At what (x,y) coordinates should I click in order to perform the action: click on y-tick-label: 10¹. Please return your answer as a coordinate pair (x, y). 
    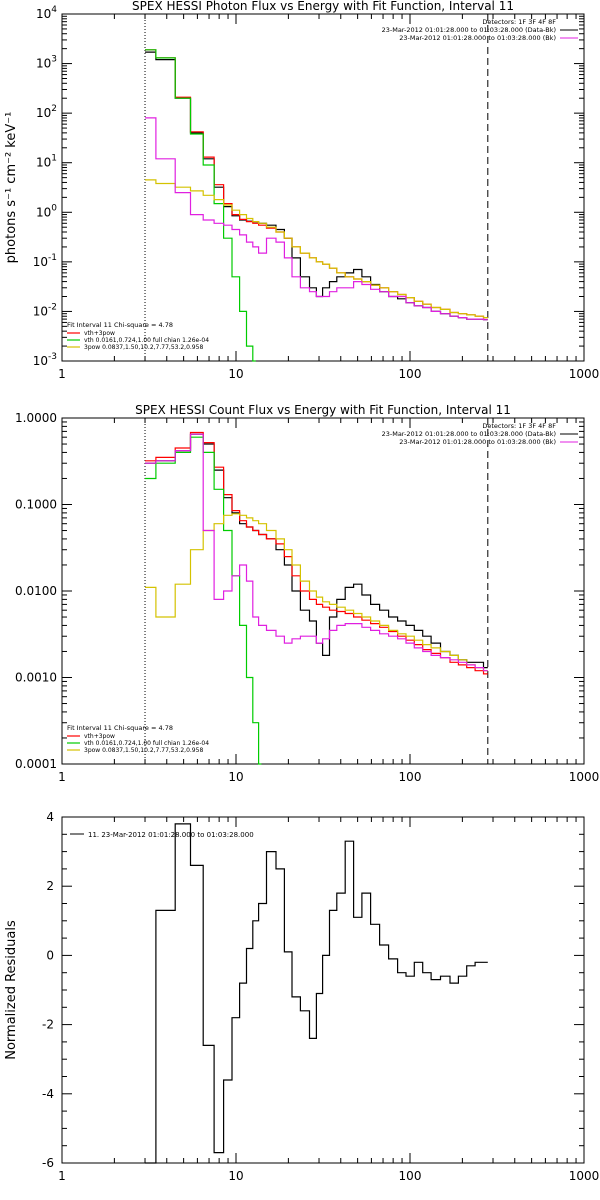
    Looking at the image, I should click on (46, 162).